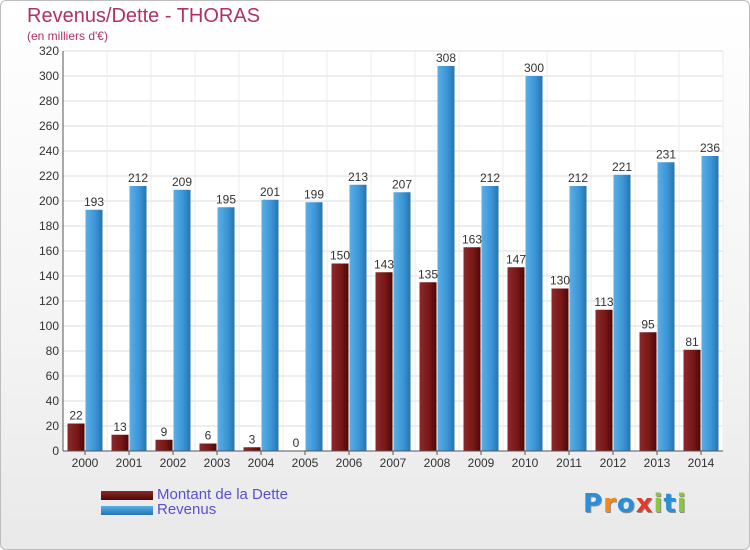 The height and width of the screenshot is (550, 750). What do you see at coordinates (252, 439) in the screenshot?
I see `data-label: 3` at bounding box center [252, 439].